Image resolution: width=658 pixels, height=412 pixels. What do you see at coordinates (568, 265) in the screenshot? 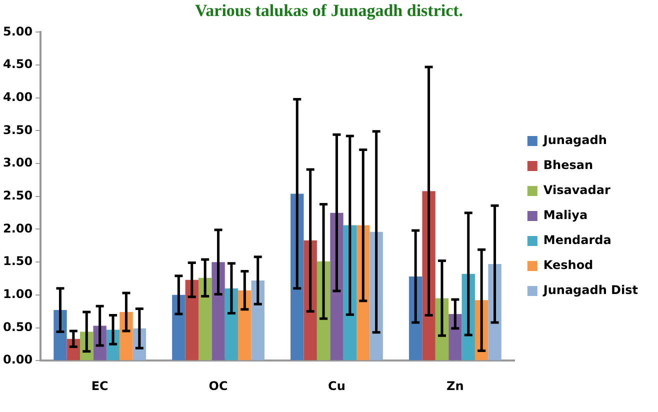
I see `legend-label: Keshod` at bounding box center [568, 265].